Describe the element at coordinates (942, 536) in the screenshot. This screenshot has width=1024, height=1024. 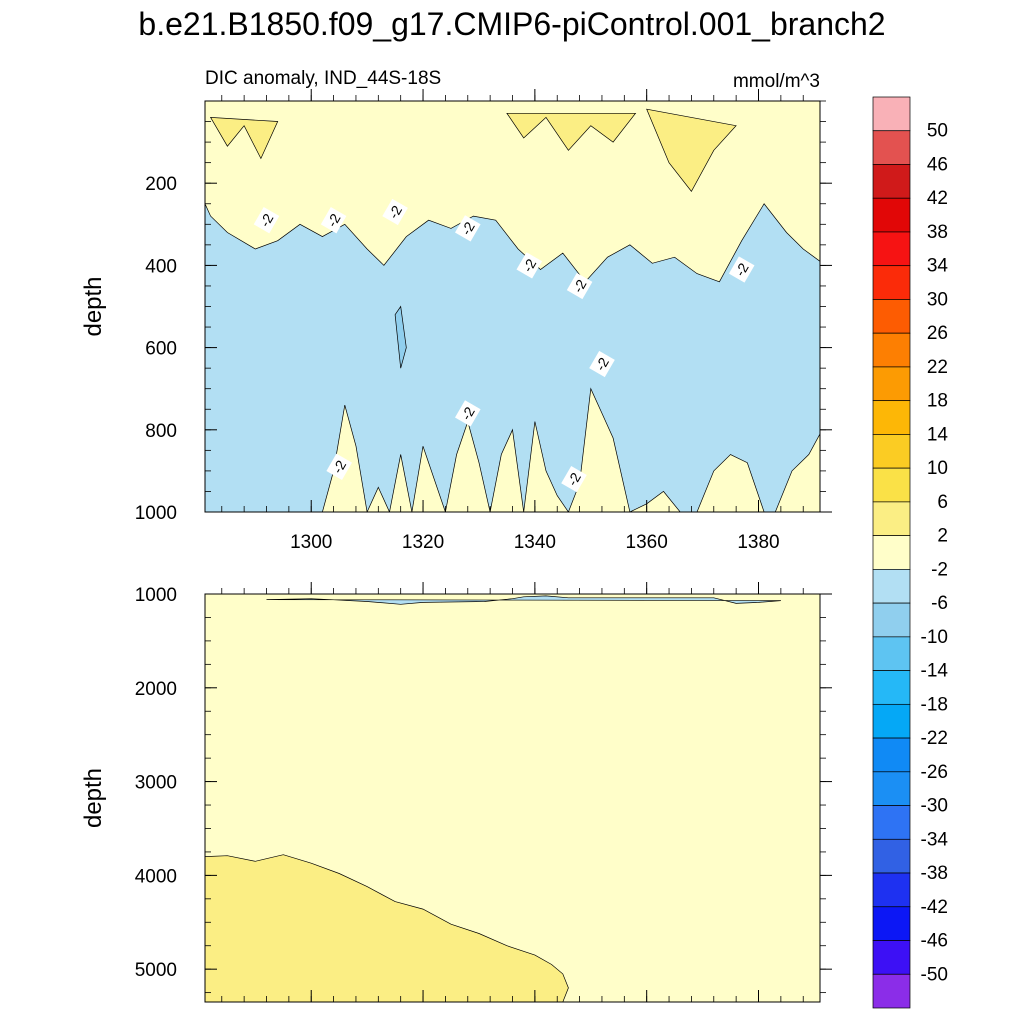
I see `colorbar-label: 2` at that location.